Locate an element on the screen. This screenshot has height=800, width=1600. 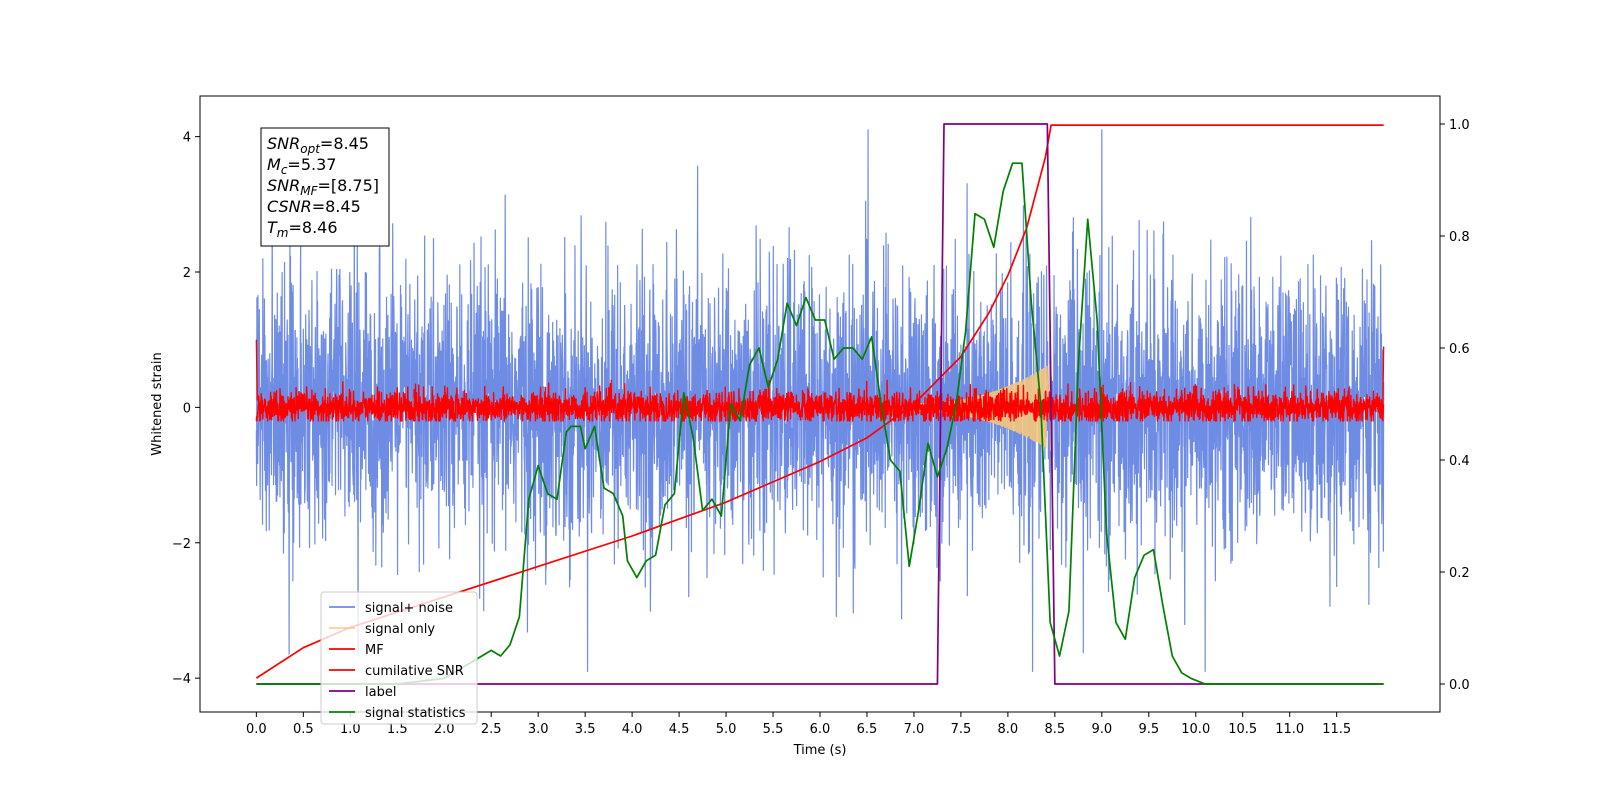
x-tick-label: 7.0 is located at coordinates (914, 729).